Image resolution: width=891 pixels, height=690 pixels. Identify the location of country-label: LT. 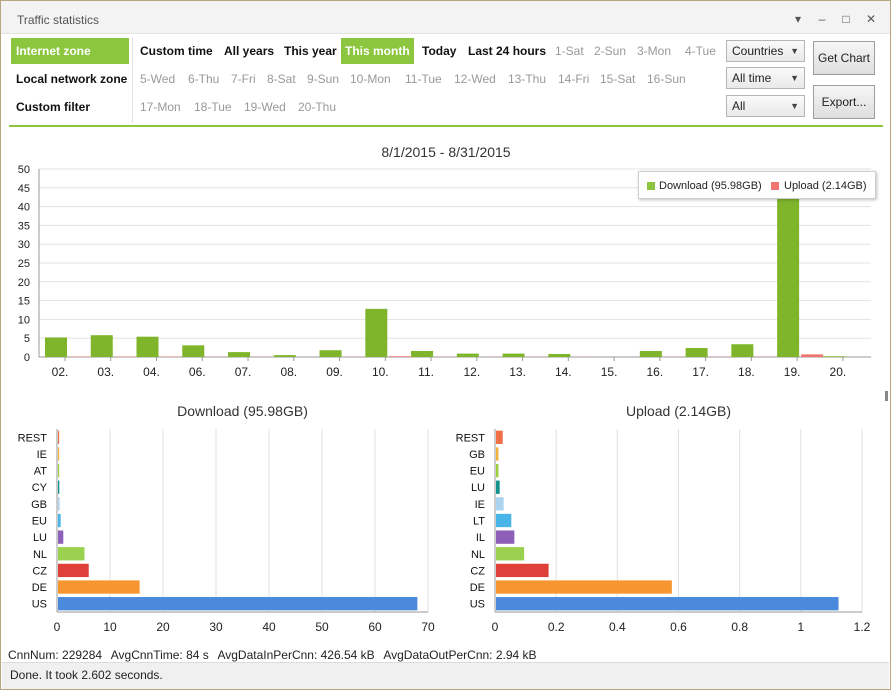
(479, 522).